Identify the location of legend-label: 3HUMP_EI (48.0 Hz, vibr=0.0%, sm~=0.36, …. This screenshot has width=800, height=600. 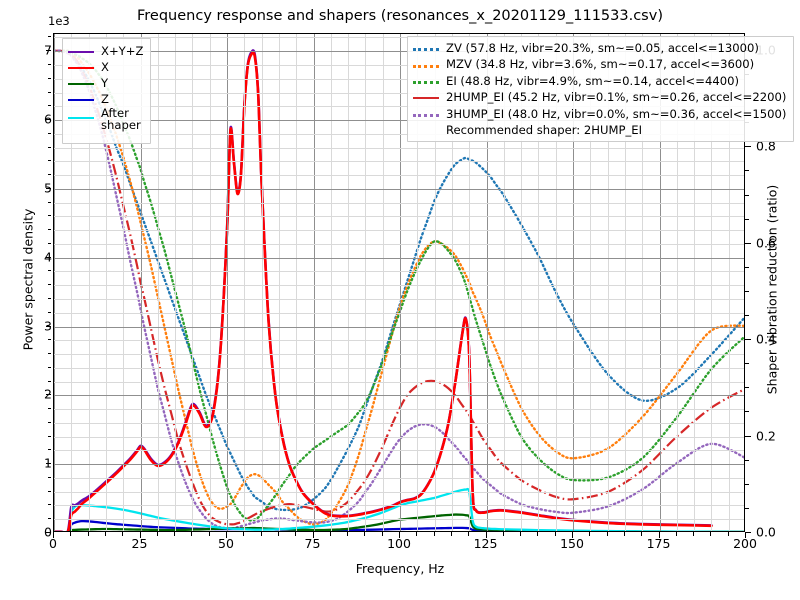
(616, 113).